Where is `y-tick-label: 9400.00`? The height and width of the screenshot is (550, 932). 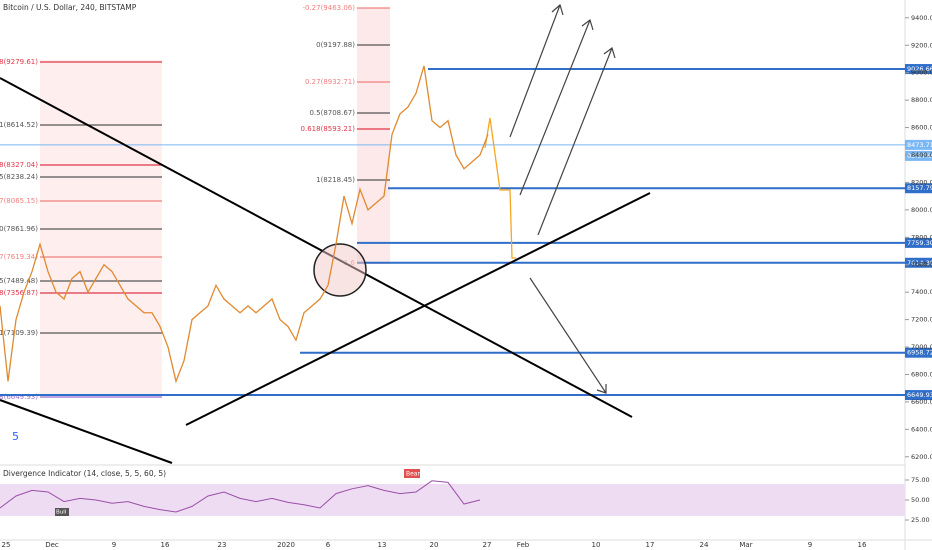 y-tick-label: 9400.00 is located at coordinates (921, 18).